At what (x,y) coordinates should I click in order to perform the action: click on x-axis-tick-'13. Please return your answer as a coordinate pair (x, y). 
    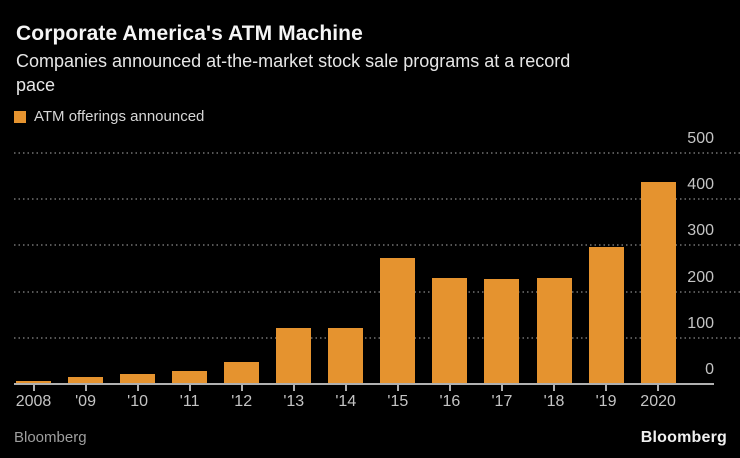
    Looking at the image, I should click on (293, 388).